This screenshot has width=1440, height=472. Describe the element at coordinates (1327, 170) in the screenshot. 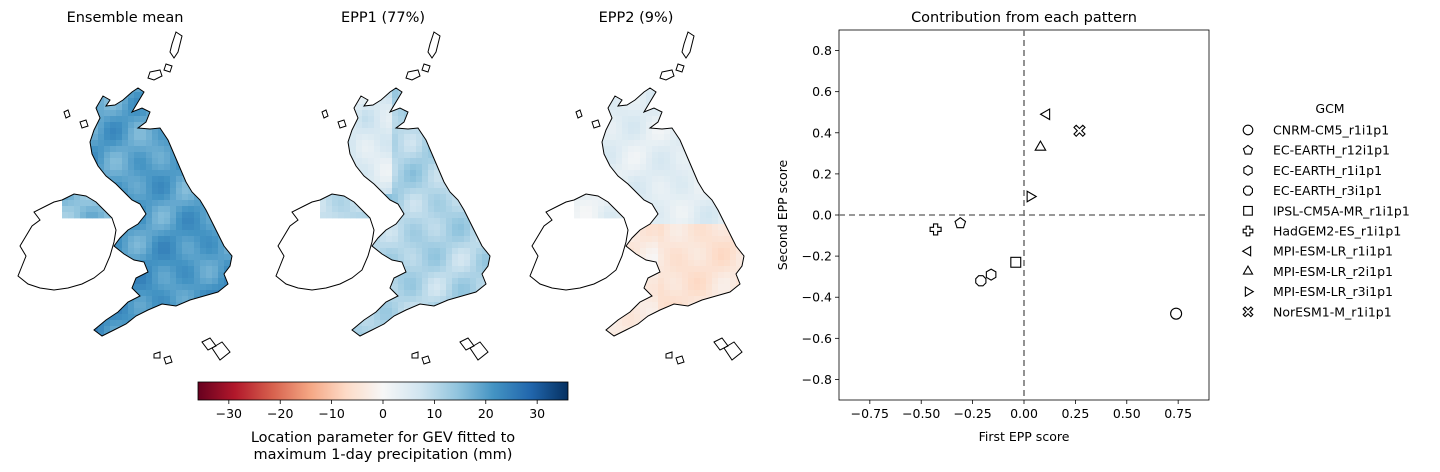

I see `legend-label: EC-EARTH_r1i1p1` at that location.